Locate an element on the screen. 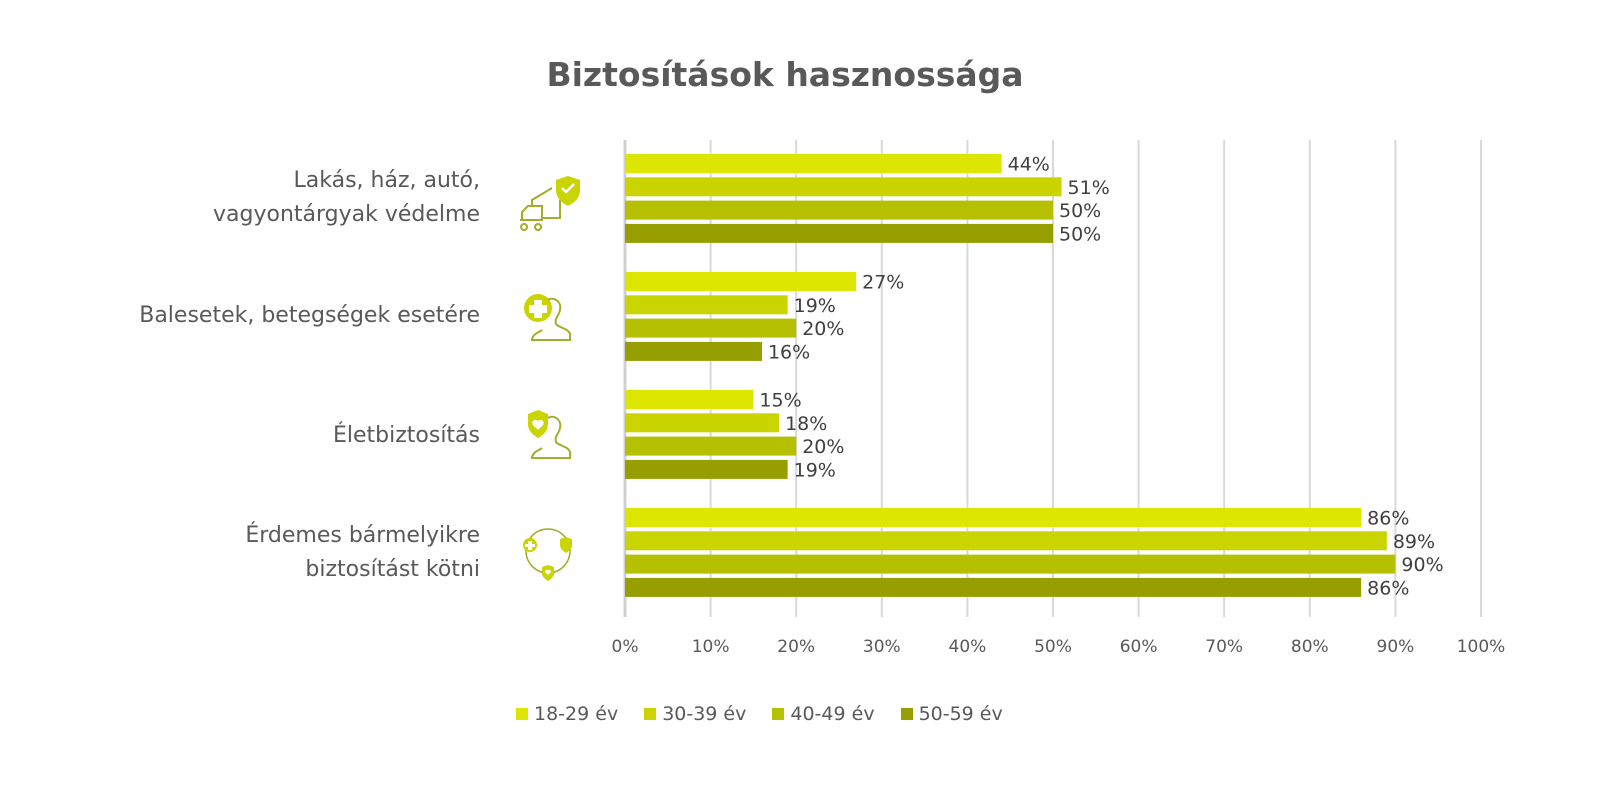 The image size is (1600, 797). legend-item: 30-39 év is located at coordinates (695, 714).